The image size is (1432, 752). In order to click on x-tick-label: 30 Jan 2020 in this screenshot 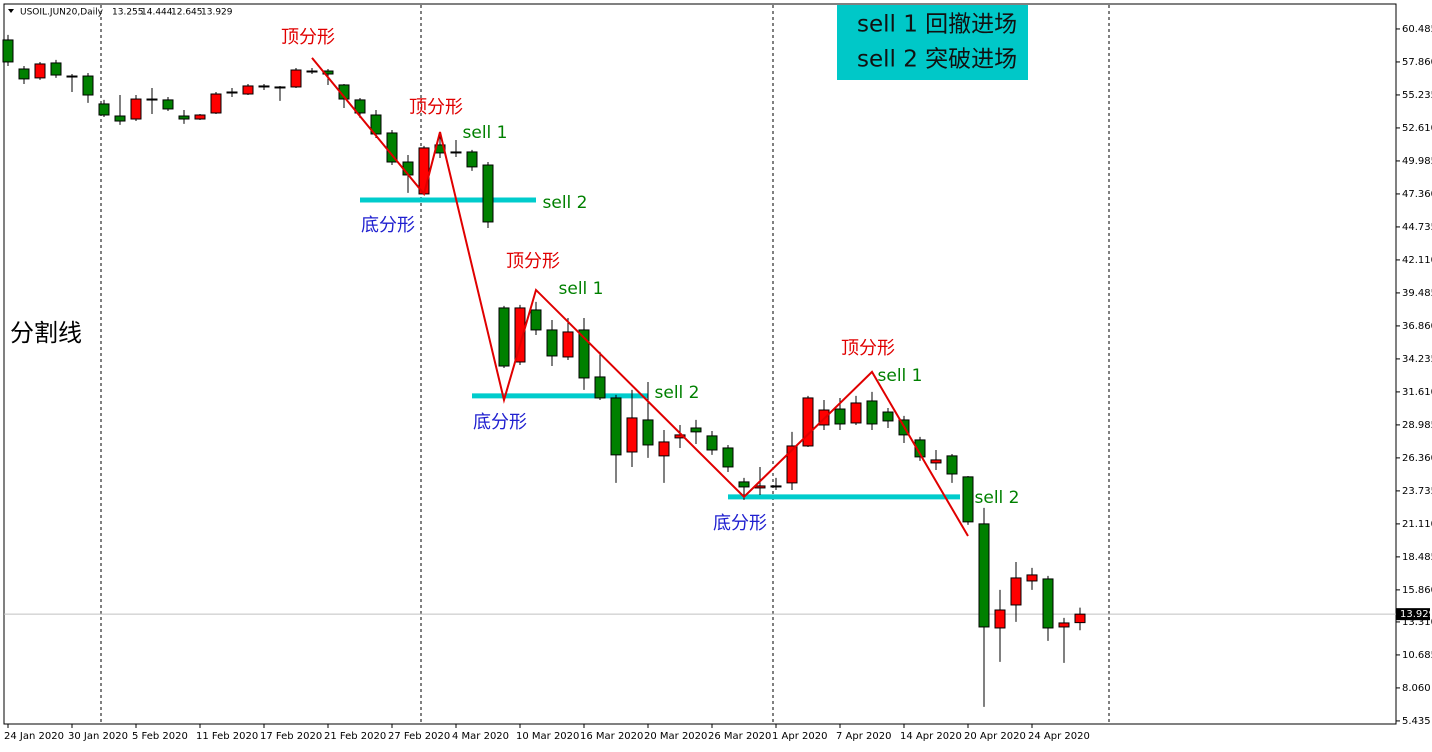, I will do `click(98, 736)`.